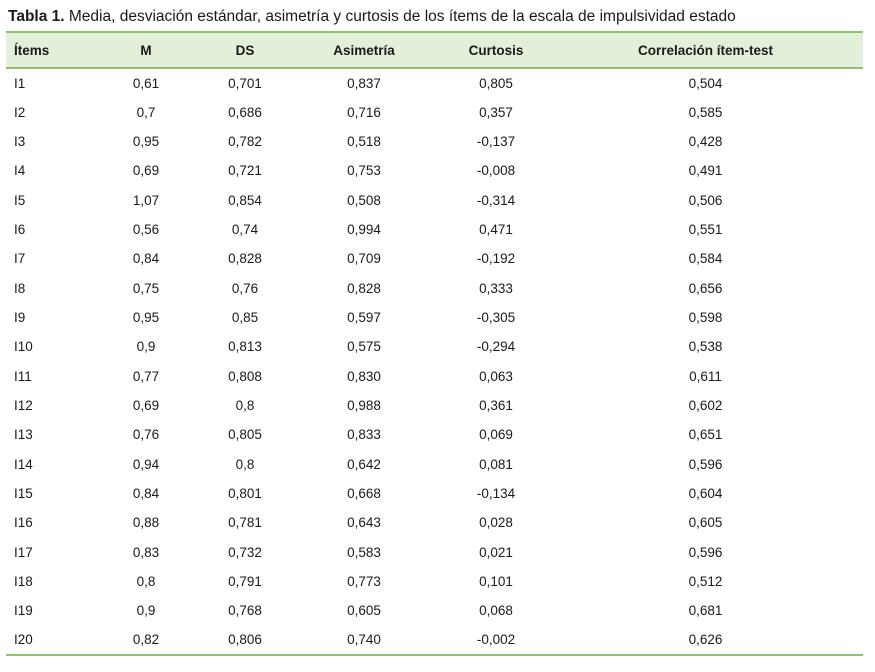  I want to click on table-row: I15 0,84 0,801 0,668 -0,134 0,604, so click(434, 493).